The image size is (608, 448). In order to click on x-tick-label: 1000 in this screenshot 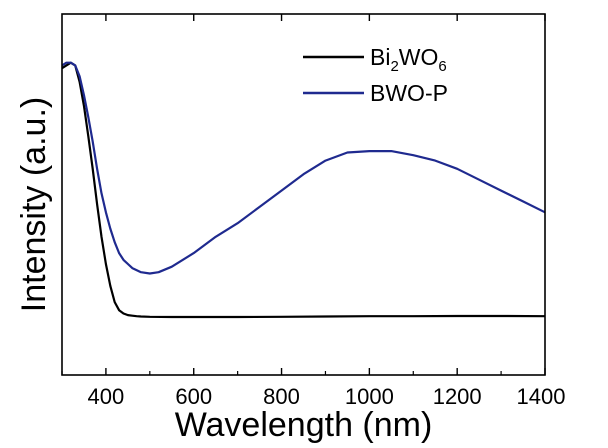, I will do `click(369, 396)`.